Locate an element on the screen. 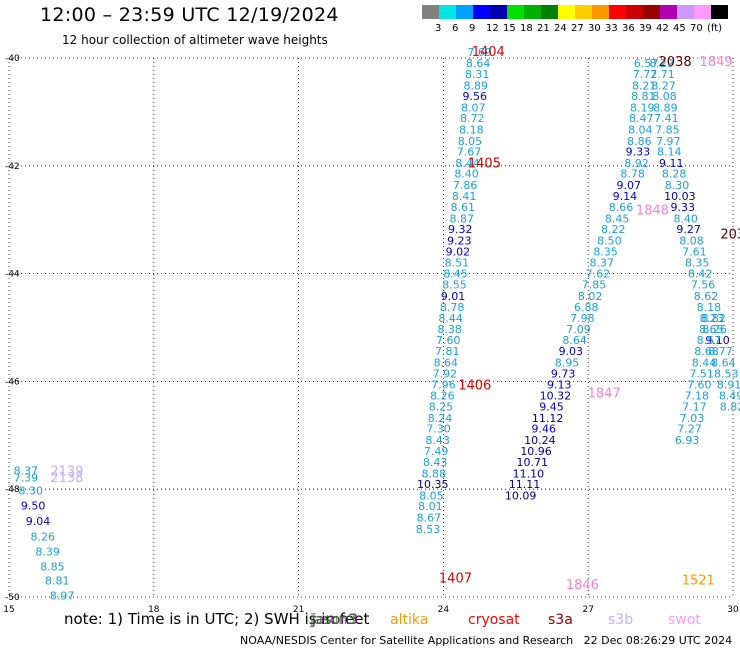  wave-height-label: 8.50 is located at coordinates (609, 240).